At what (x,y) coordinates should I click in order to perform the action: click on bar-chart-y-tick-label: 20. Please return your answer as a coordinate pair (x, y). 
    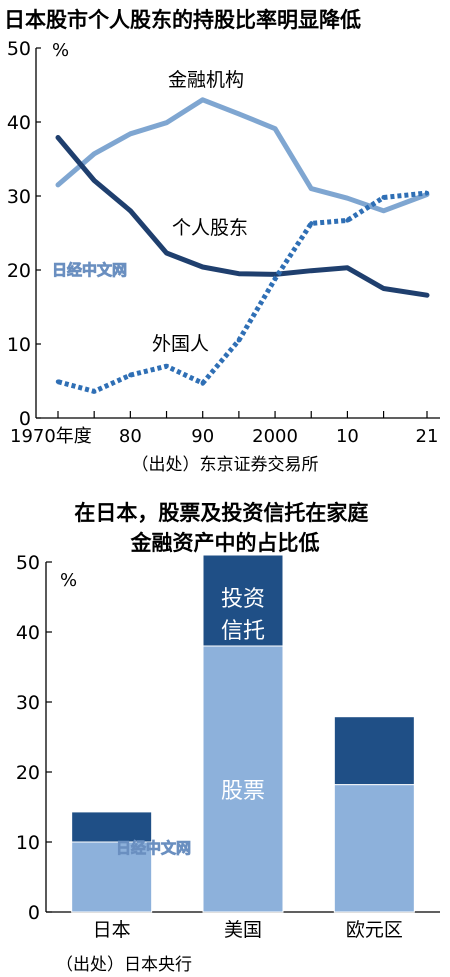
    Looking at the image, I should click on (28, 773).